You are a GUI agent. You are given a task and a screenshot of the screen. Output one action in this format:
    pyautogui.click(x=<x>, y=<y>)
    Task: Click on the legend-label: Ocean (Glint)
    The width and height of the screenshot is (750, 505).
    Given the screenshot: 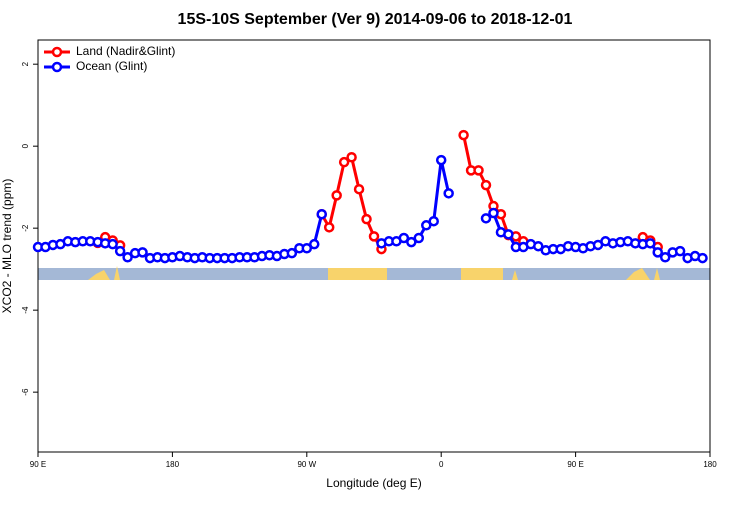 What is the action you would take?
    pyautogui.click(x=111, y=66)
    